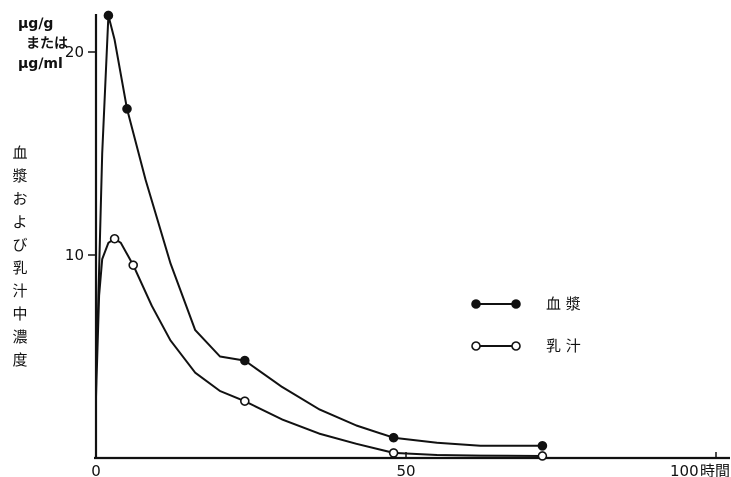  Describe the element at coordinates (19, 291) in the screenshot. I see `y-axis-label-char: 汁` at that location.